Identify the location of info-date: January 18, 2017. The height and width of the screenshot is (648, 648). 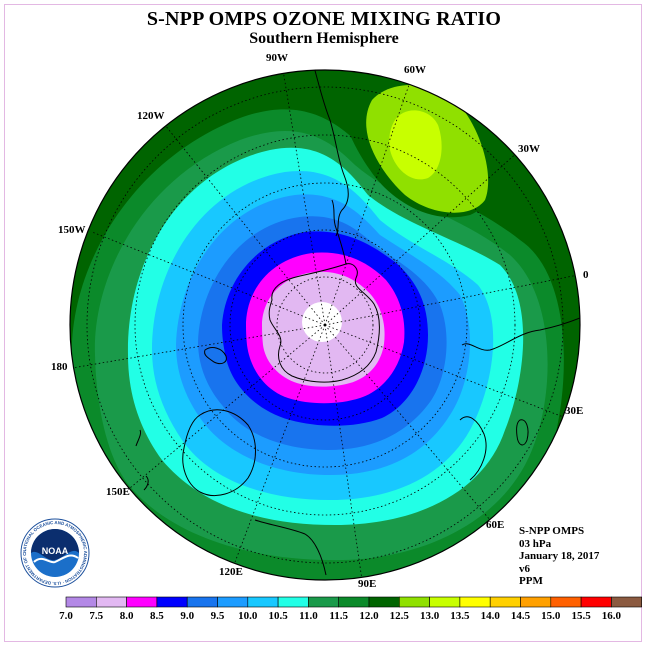
(559, 556).